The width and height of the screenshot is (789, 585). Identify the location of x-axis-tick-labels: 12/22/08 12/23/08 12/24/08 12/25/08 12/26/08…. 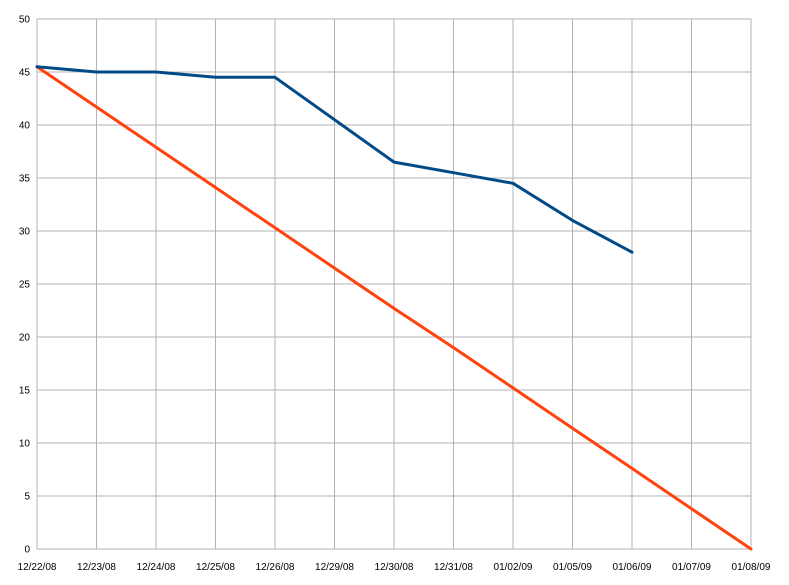
(394, 567).